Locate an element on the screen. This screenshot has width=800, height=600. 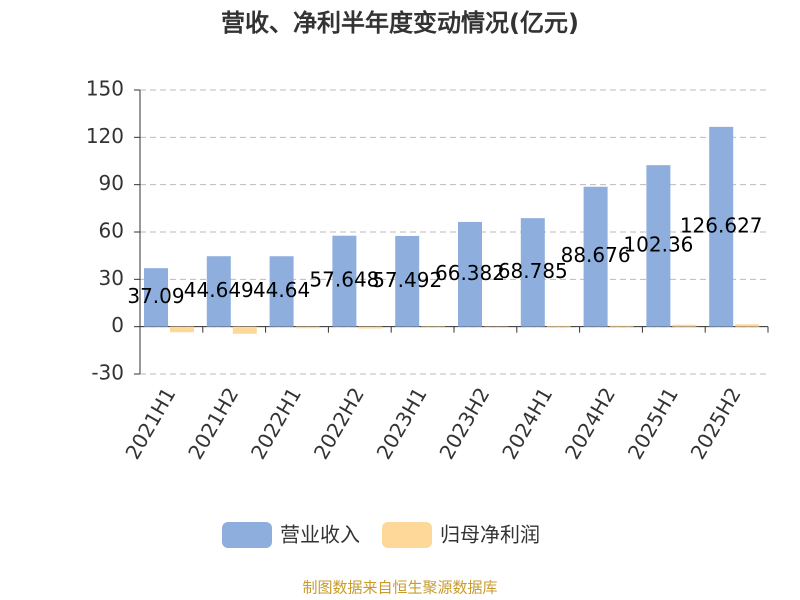
data-label: 88.676 is located at coordinates (596, 255).